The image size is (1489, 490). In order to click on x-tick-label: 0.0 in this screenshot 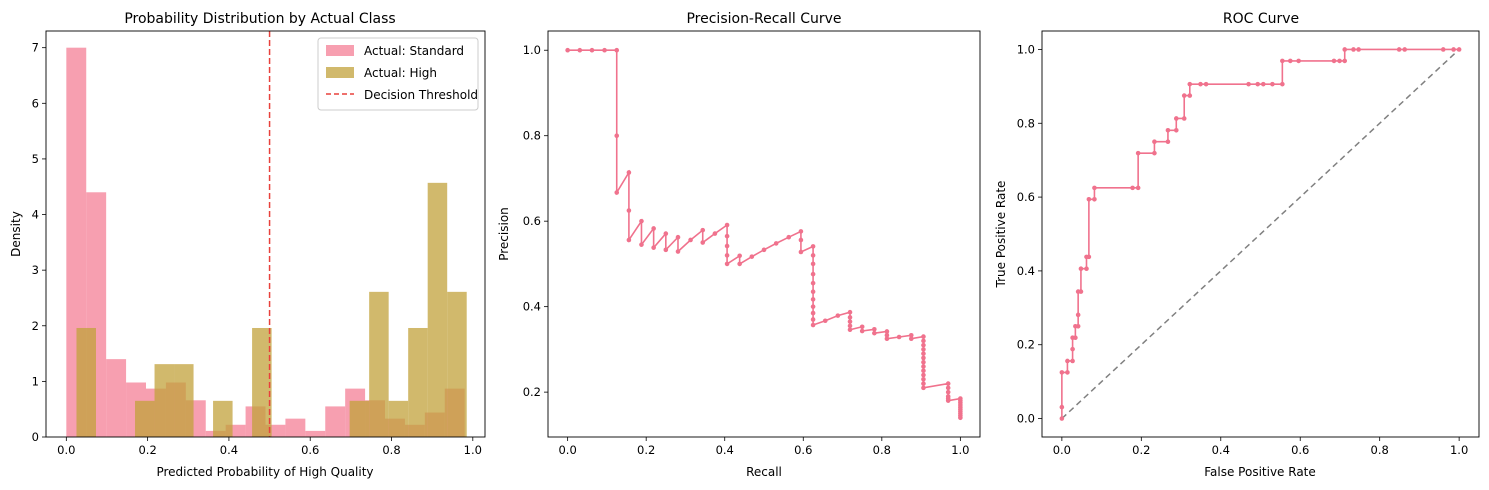, I will do `click(66, 450)`.